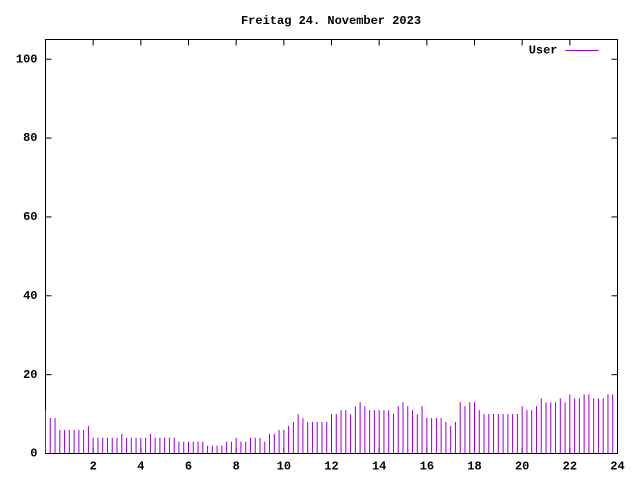 The image size is (640, 480). What do you see at coordinates (93, 467) in the screenshot?
I see `x-tick-label: 2` at bounding box center [93, 467].